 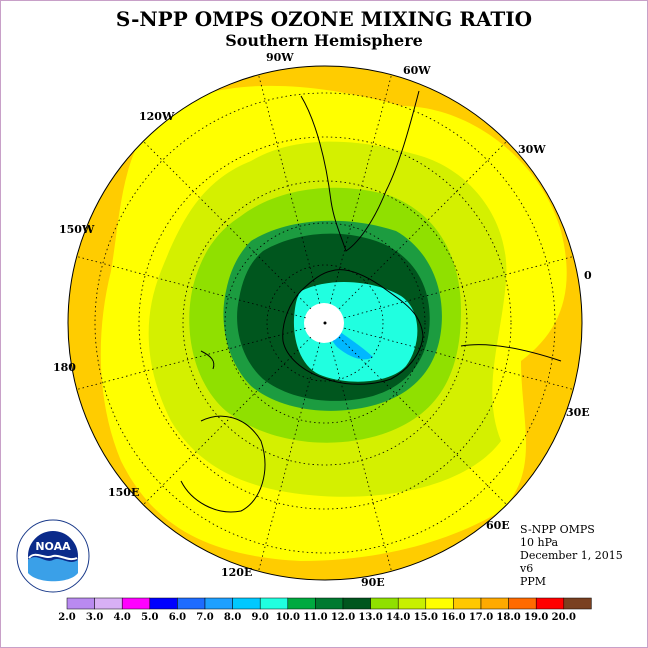 I want to click on color-scale-tick-label: 6.0, so click(x=177, y=617).